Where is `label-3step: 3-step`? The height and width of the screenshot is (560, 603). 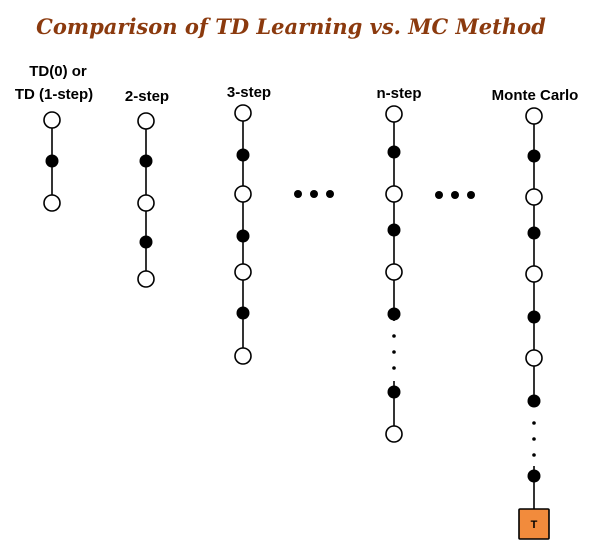
label-3step: 3-step is located at coordinates (249, 92).